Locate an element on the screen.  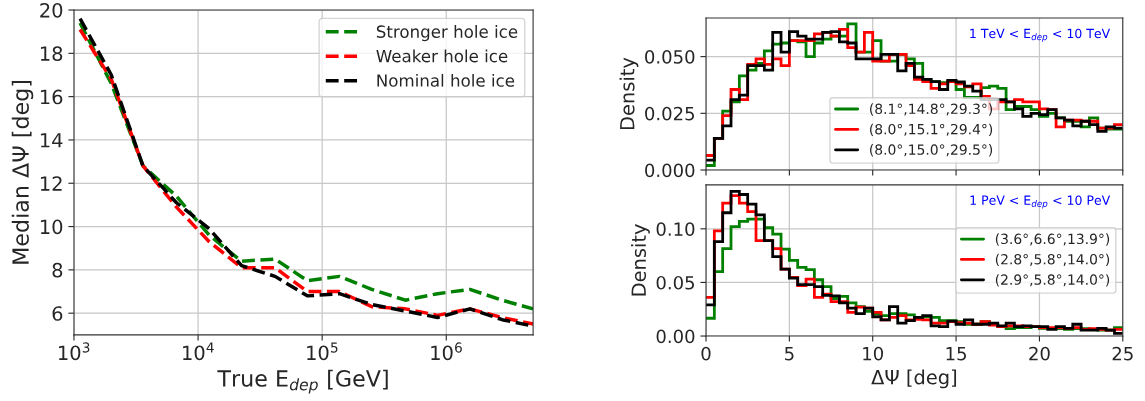
x-axis-title: True E$_{dep}$ [GeV] is located at coordinates (302, 381).